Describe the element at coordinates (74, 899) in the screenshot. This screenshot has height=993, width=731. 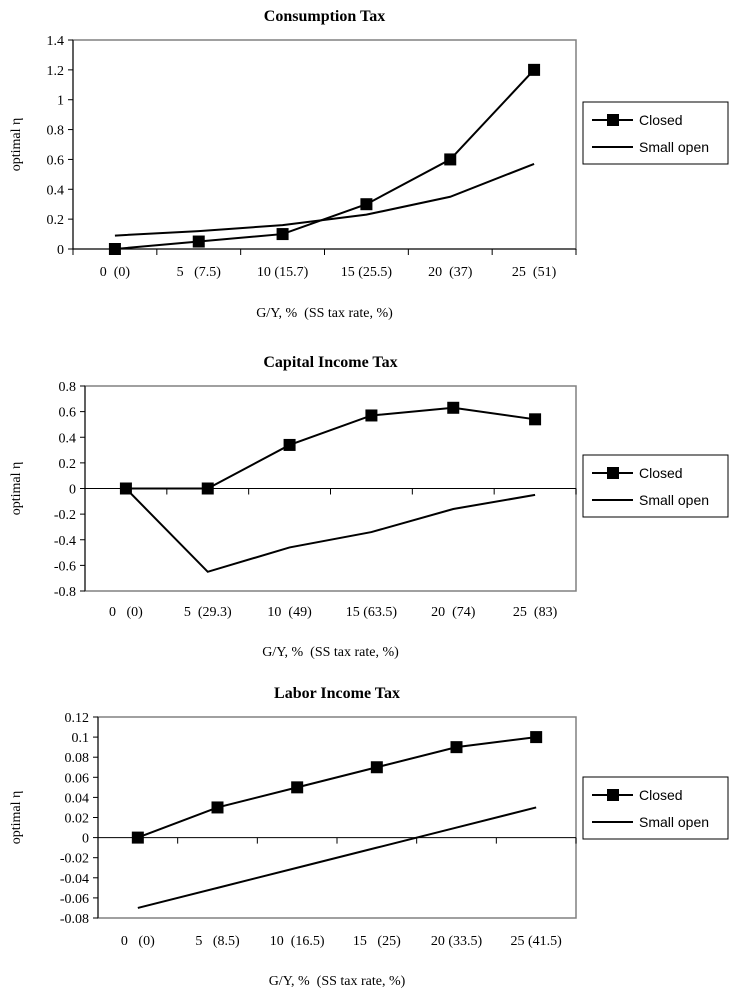
I see `y-tick-label: -0.06` at that location.